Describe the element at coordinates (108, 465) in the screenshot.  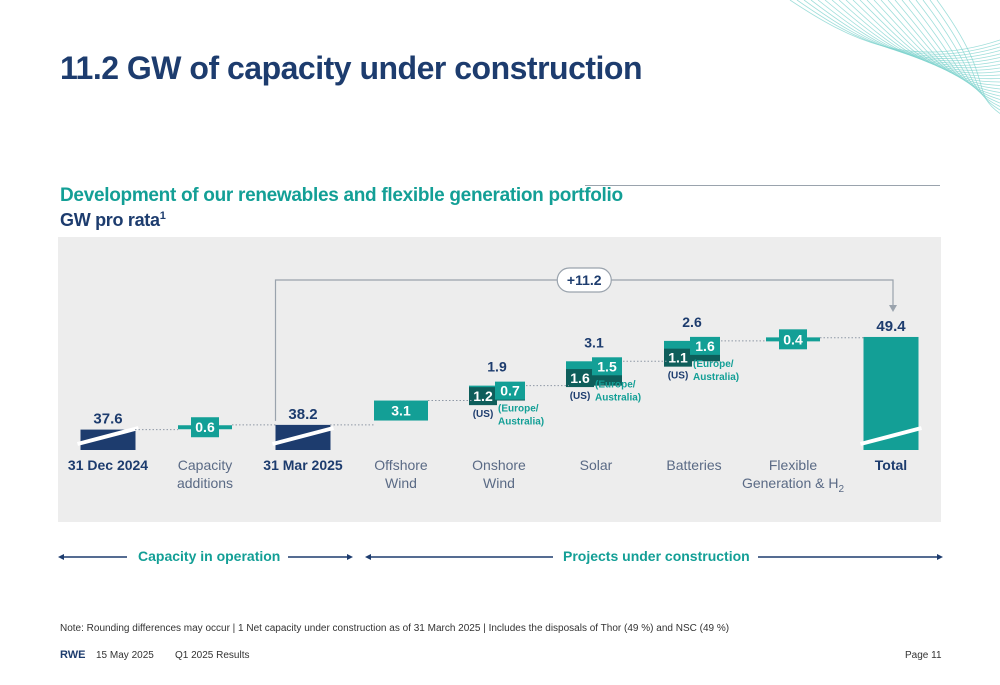
I see `category-label-31-dec-2024: 31 Dec 2024` at that location.